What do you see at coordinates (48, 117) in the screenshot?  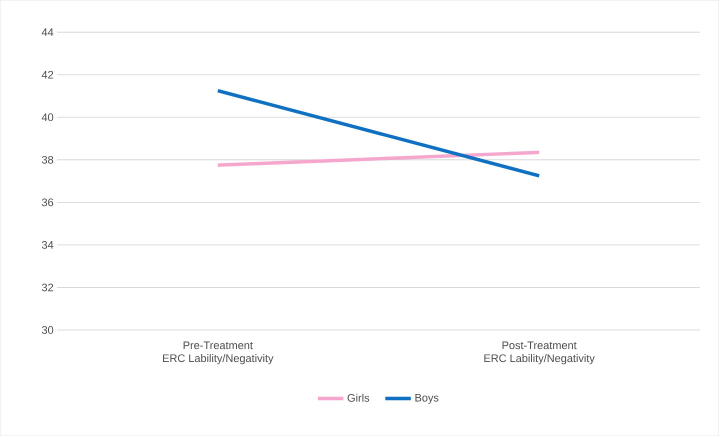 I see `y-tick-label: 40` at bounding box center [48, 117].